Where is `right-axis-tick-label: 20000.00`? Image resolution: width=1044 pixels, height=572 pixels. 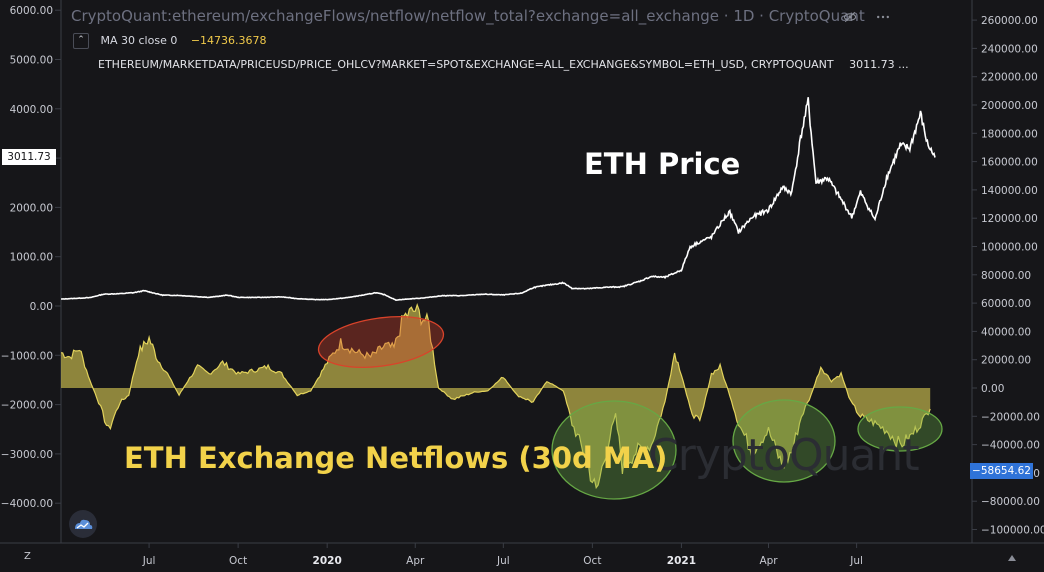 right-axis-tick-label: 20000.00 is located at coordinates (1006, 361).